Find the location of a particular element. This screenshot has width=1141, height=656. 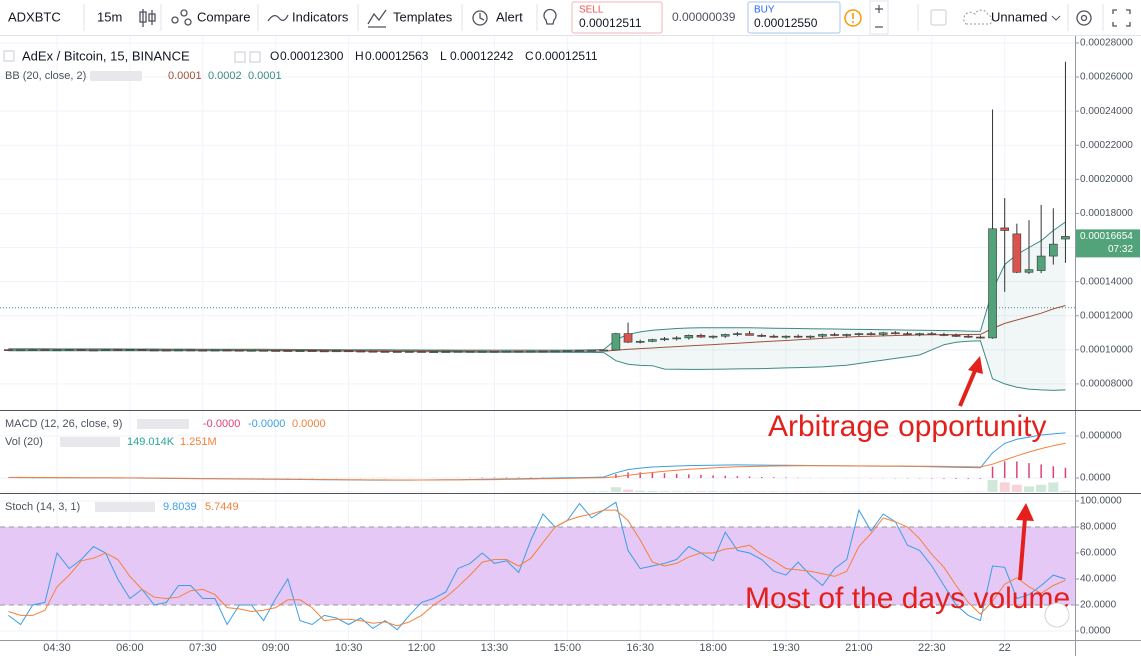

macd-signal is located at coordinates (537, 461).